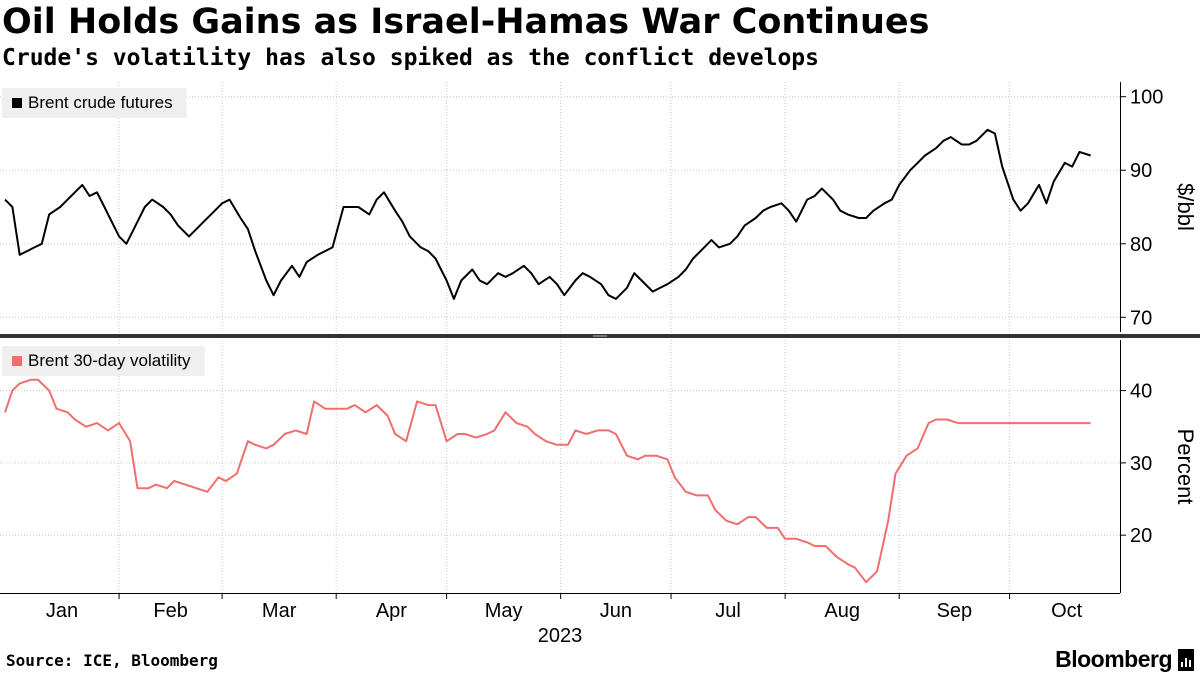  Describe the element at coordinates (100, 102) in the screenshot. I see `legend-label: Brent crude futures` at that location.